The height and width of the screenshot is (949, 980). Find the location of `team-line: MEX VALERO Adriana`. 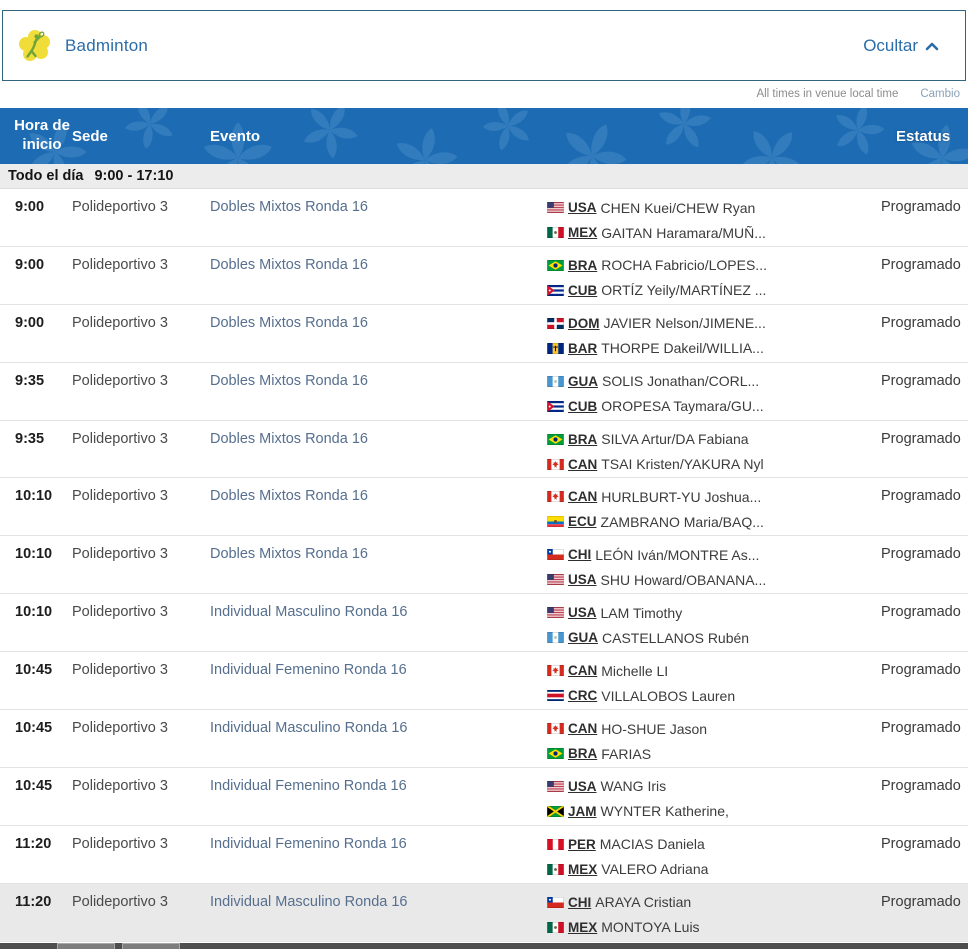

team-line: MEX VALERO Adriana is located at coordinates (714, 869).